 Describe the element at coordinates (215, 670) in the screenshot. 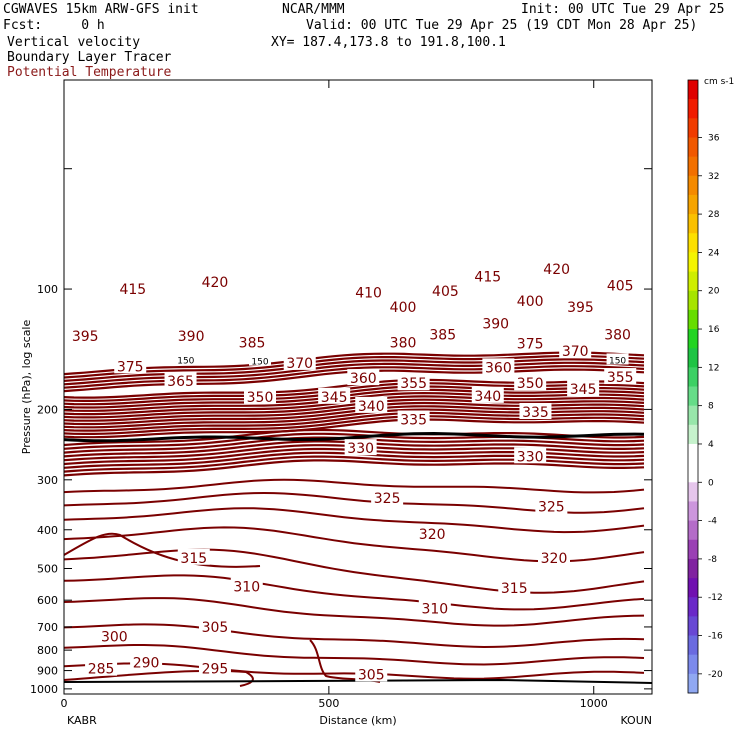

I see `theta-contour-label: 295` at that location.